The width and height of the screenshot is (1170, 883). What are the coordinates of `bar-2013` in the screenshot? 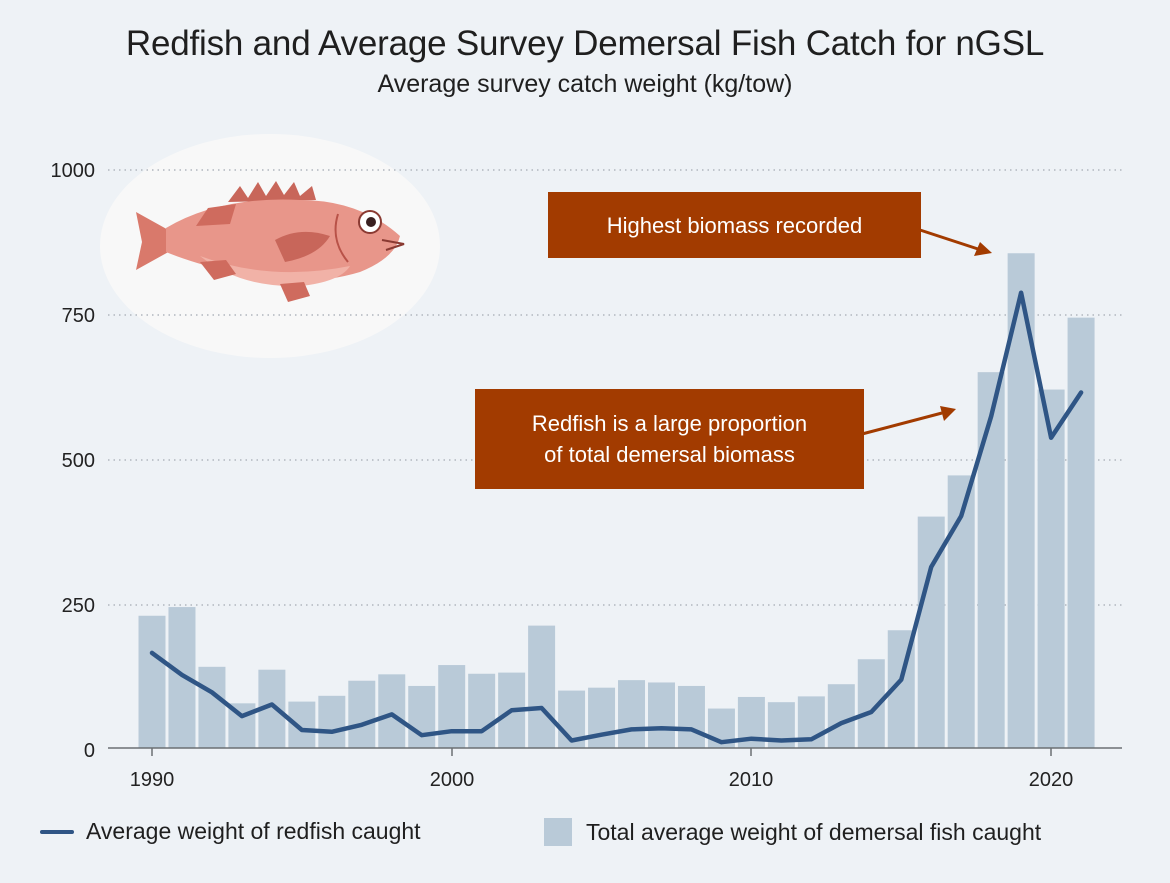 It's located at (841, 716).